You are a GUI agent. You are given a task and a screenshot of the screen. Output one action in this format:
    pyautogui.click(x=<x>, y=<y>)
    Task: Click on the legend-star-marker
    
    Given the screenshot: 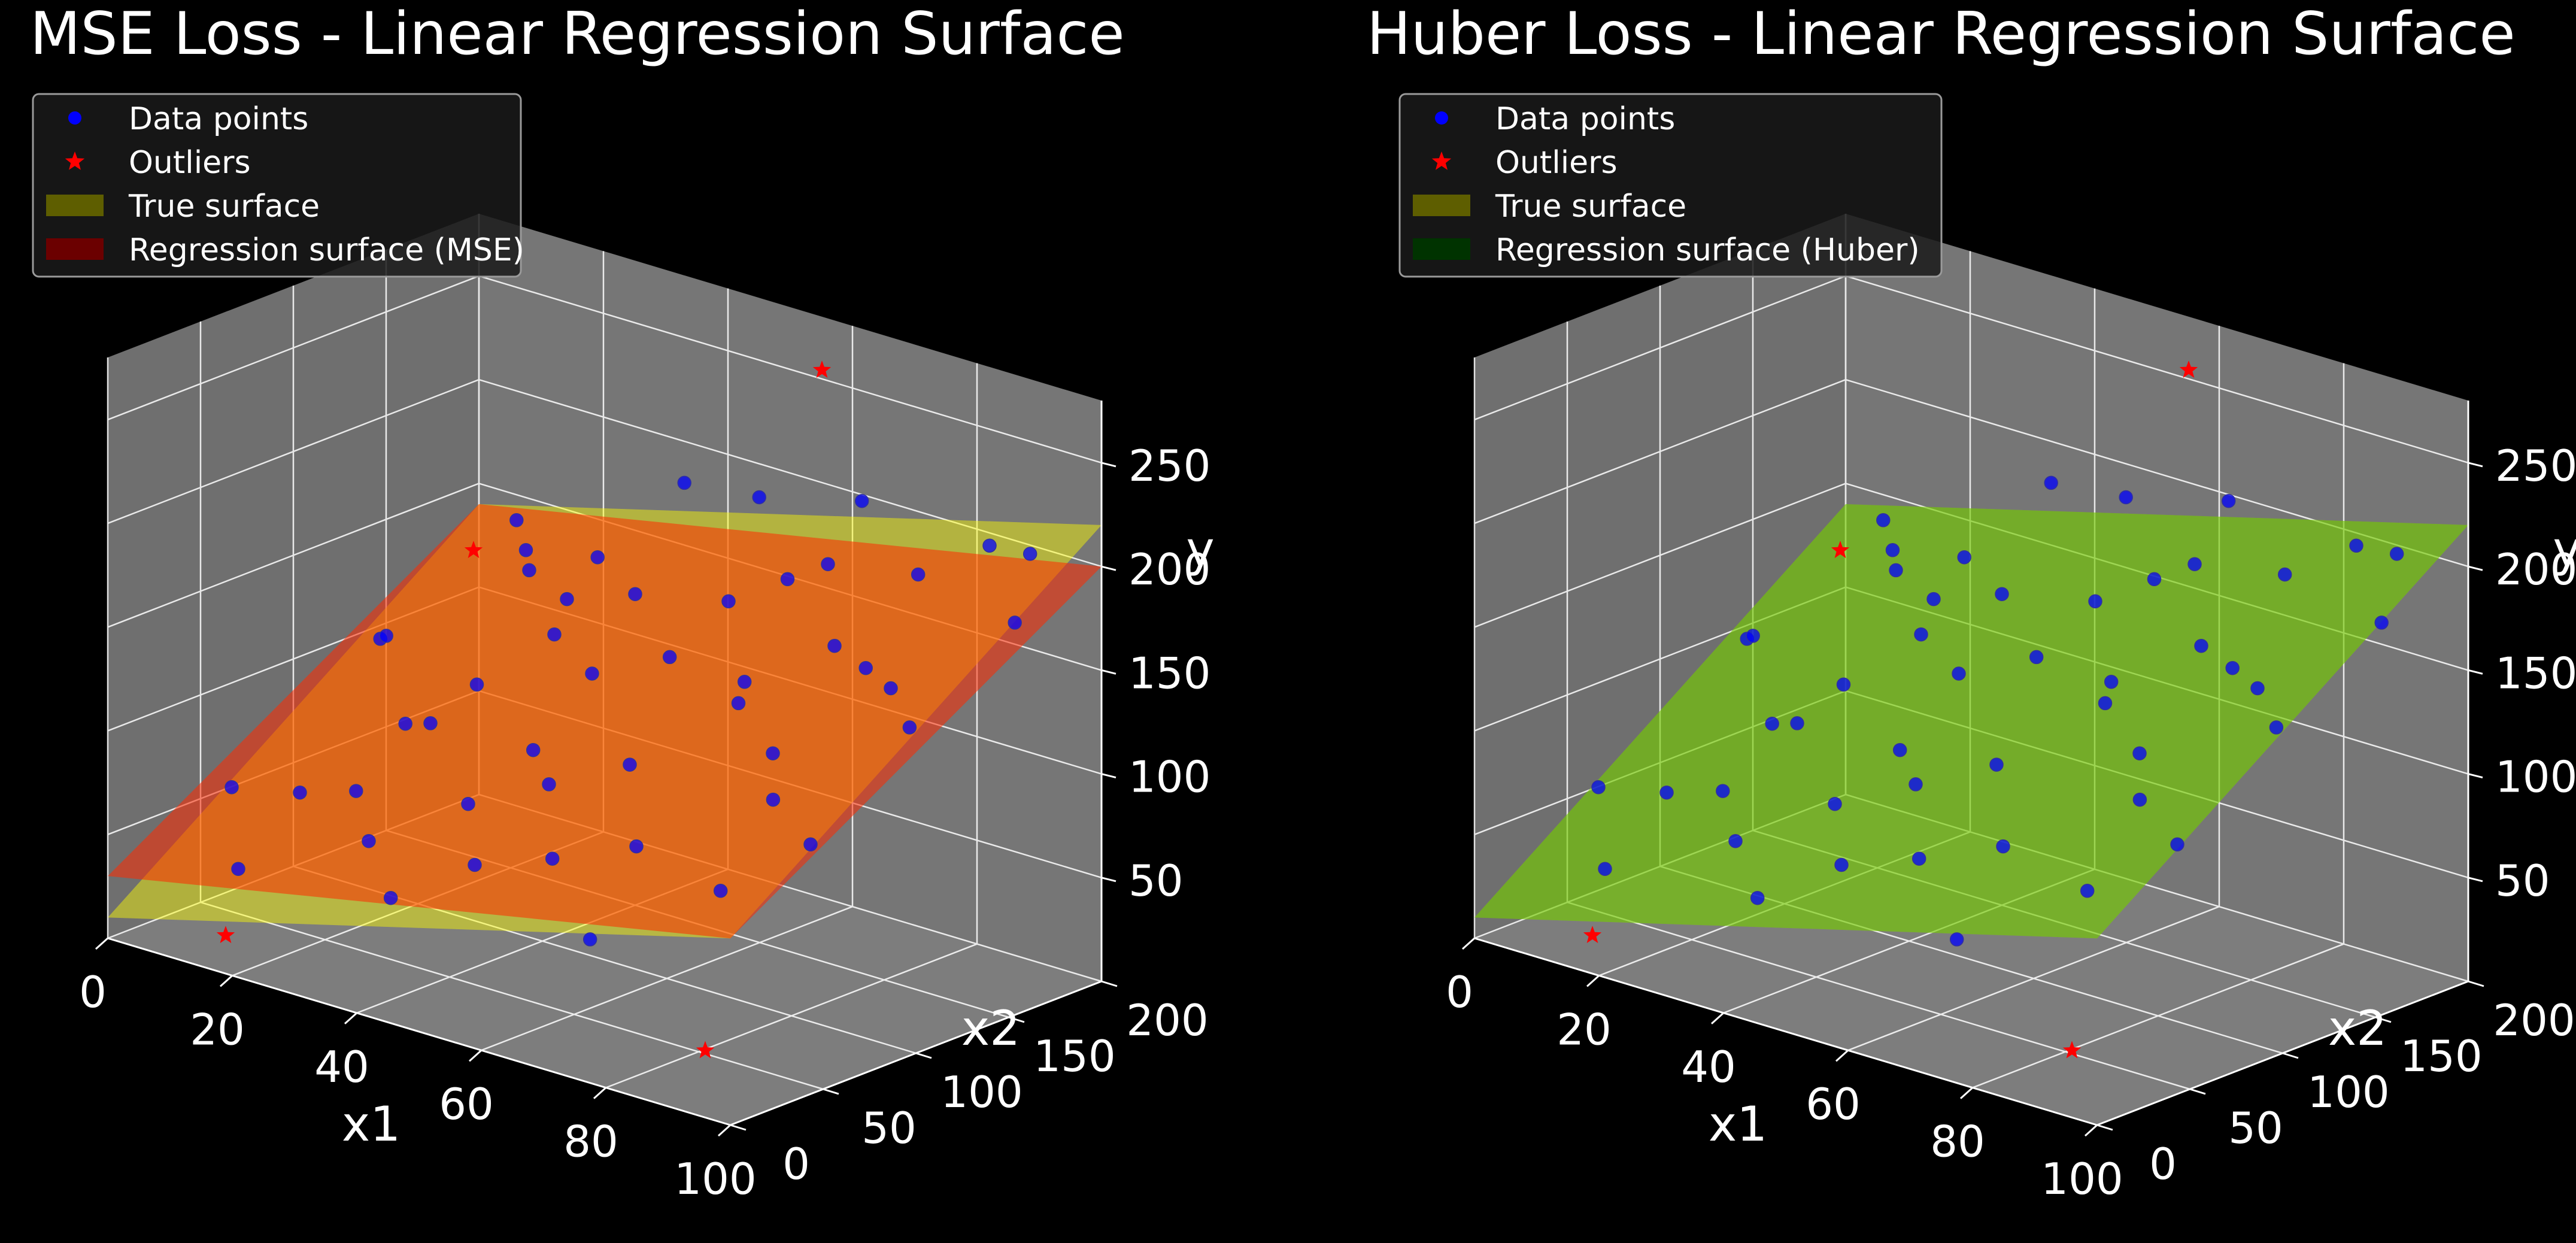 What is the action you would take?
    pyautogui.click(x=1441, y=160)
    